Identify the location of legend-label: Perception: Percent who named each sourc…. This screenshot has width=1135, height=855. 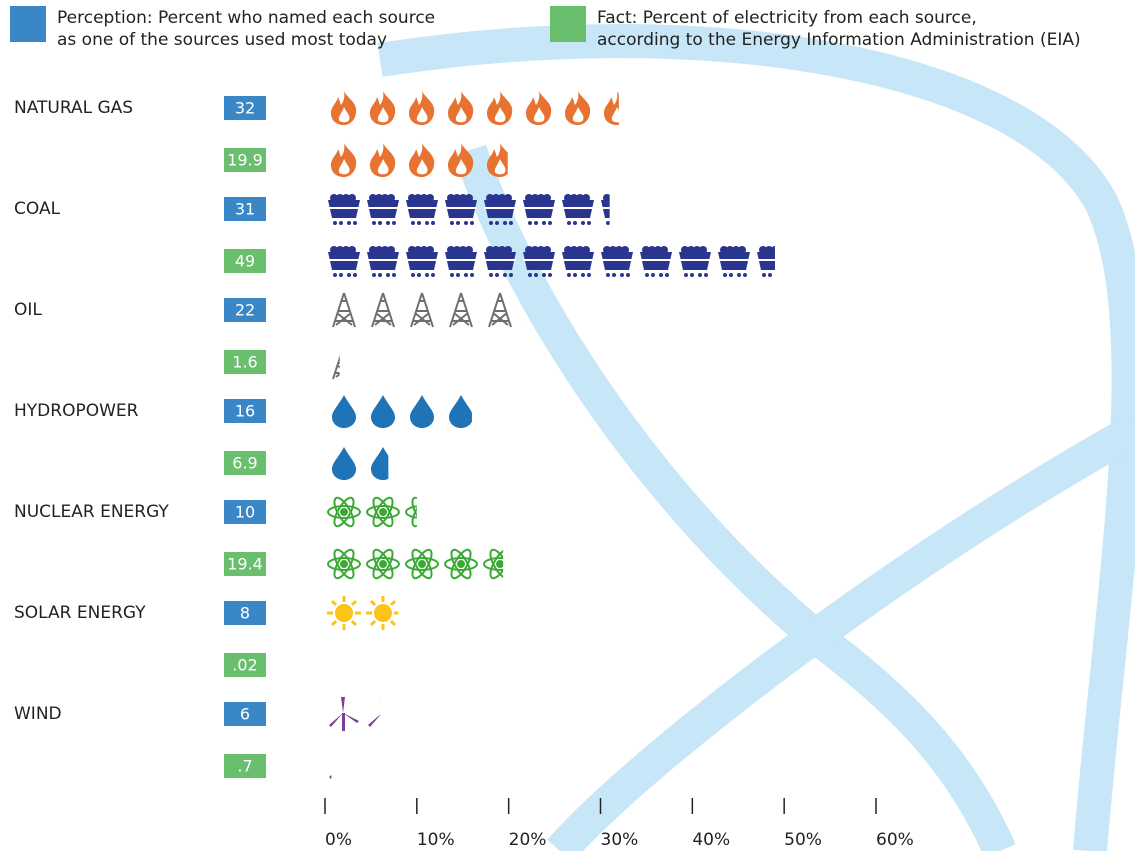
(246, 29).